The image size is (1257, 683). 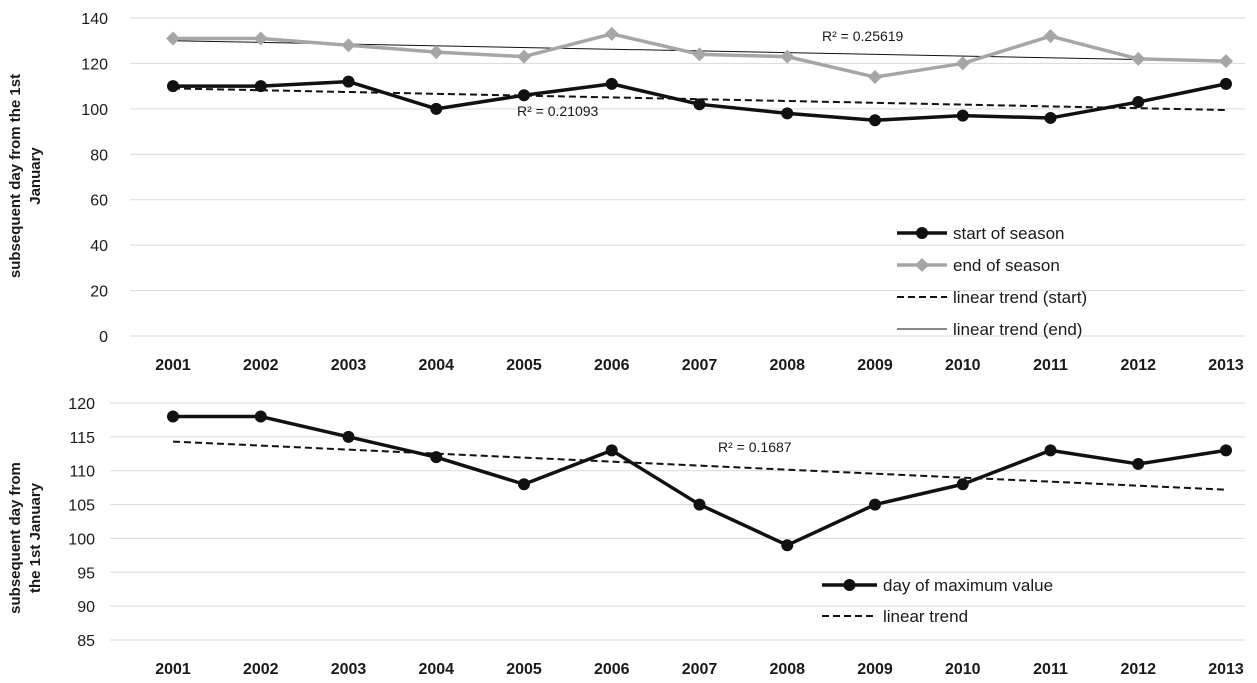 What do you see at coordinates (558, 111) in the screenshot?
I see `r-squared-label: R² = 0.21093` at bounding box center [558, 111].